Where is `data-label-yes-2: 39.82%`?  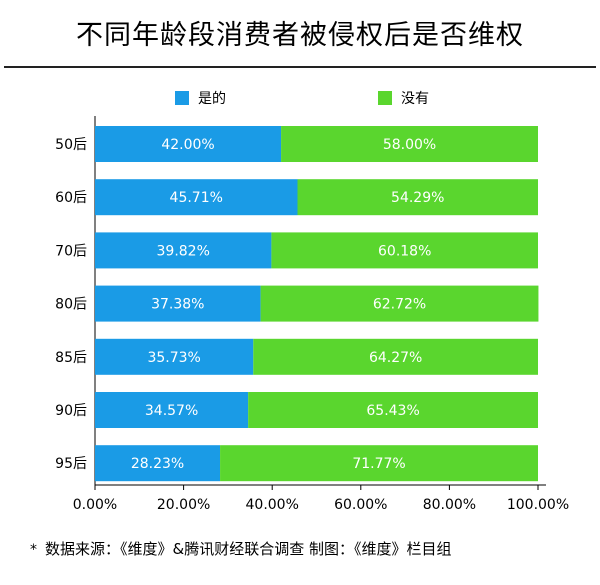
data-label-yes-2: 39.82% is located at coordinates (183, 251).